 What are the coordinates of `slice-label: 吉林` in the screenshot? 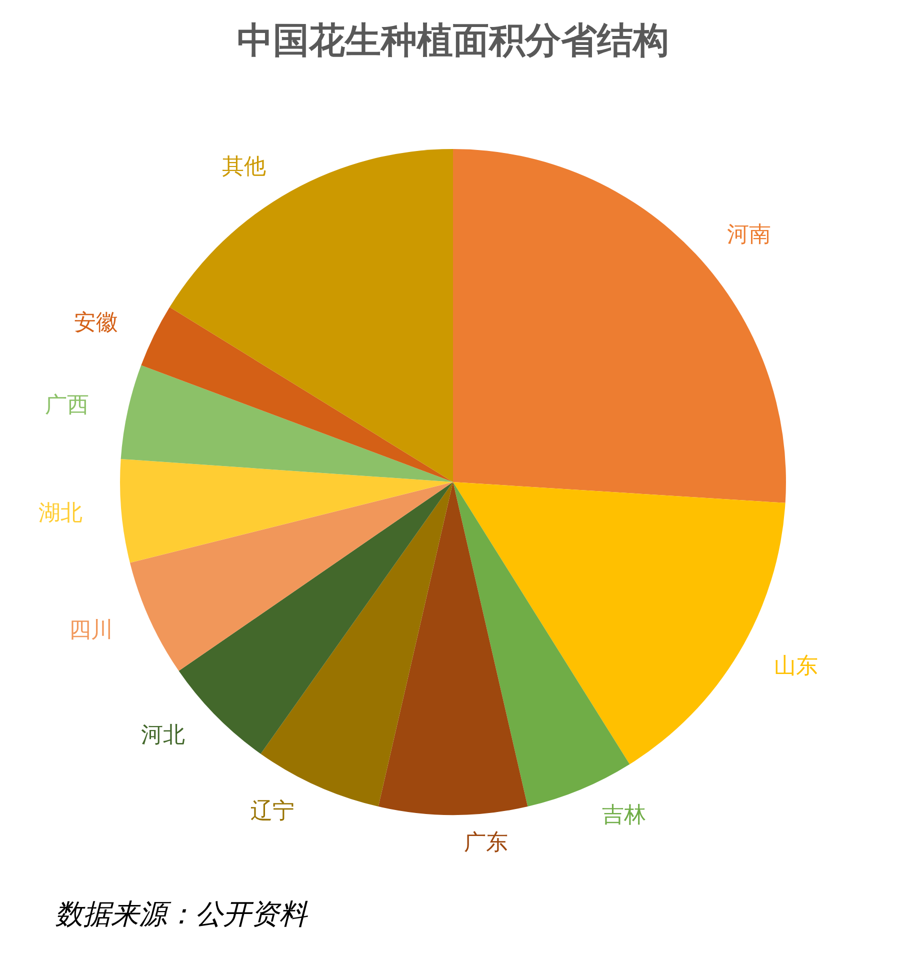 It's located at (624, 815).